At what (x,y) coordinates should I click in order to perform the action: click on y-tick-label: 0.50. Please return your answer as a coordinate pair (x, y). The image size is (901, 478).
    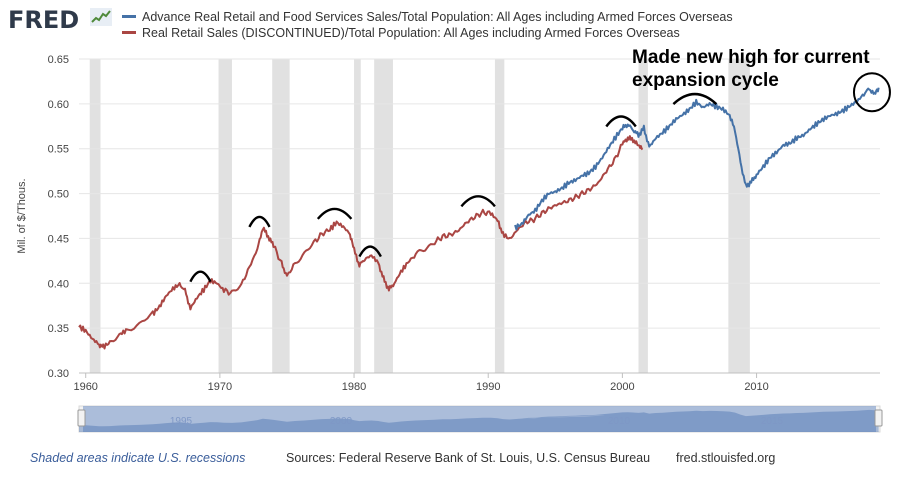
    Looking at the image, I should click on (58, 195).